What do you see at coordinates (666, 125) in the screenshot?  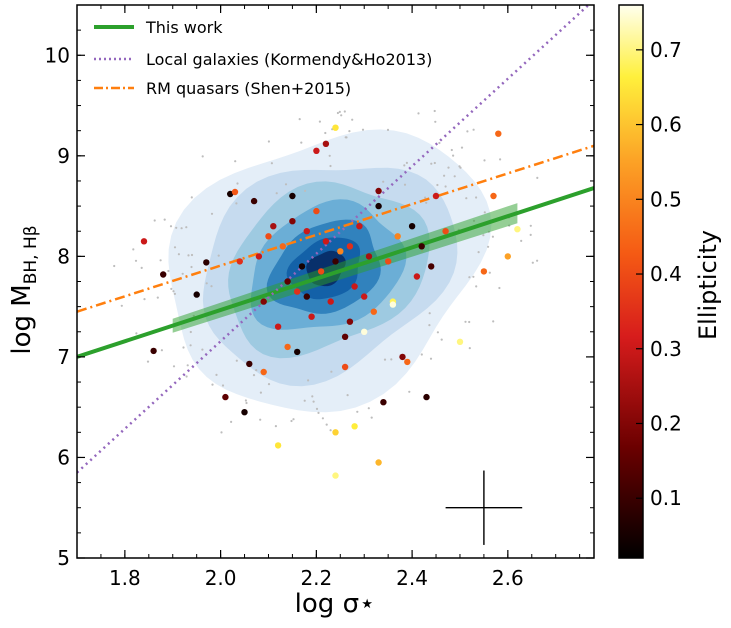 I see `colorbar-tick-label: 0.6` at bounding box center [666, 125].